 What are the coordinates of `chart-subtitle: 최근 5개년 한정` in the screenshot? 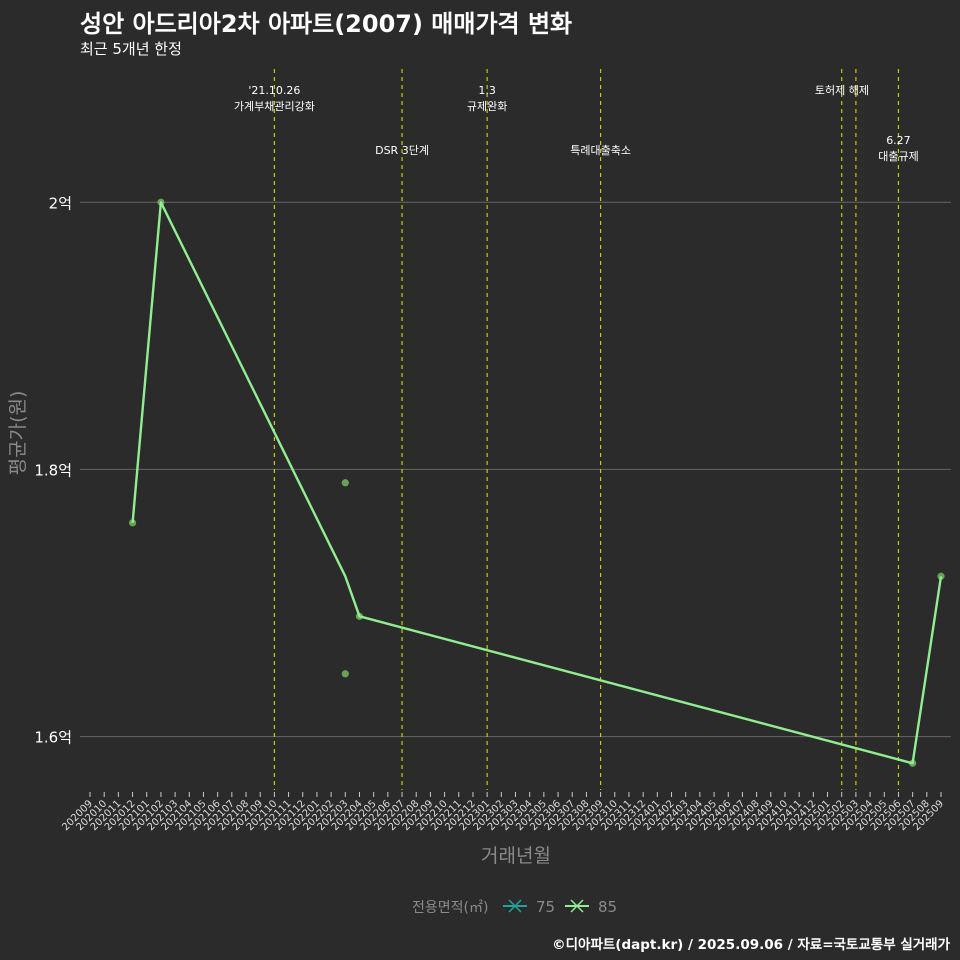 It's located at (131, 49).